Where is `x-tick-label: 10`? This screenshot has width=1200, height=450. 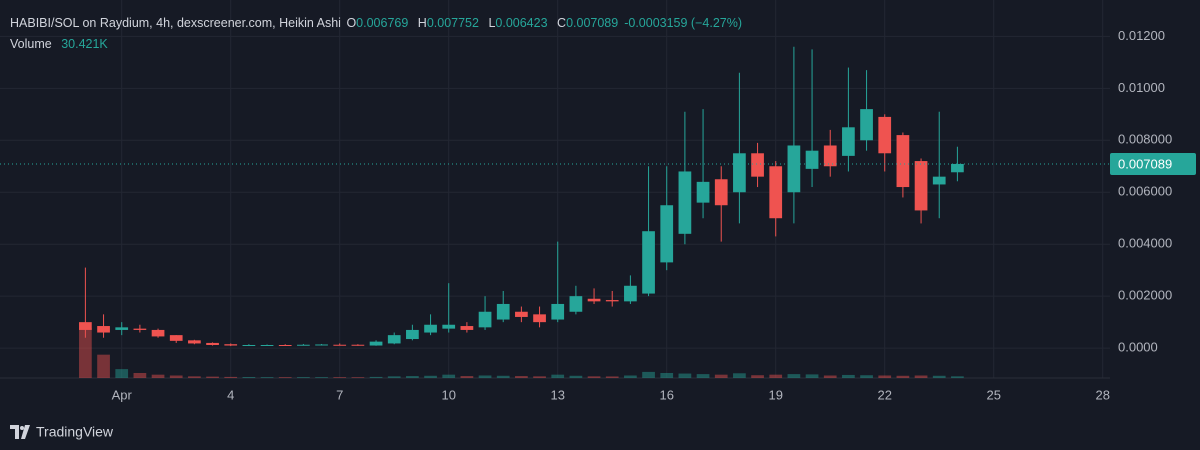 x-tick-label: 10 is located at coordinates (448, 394).